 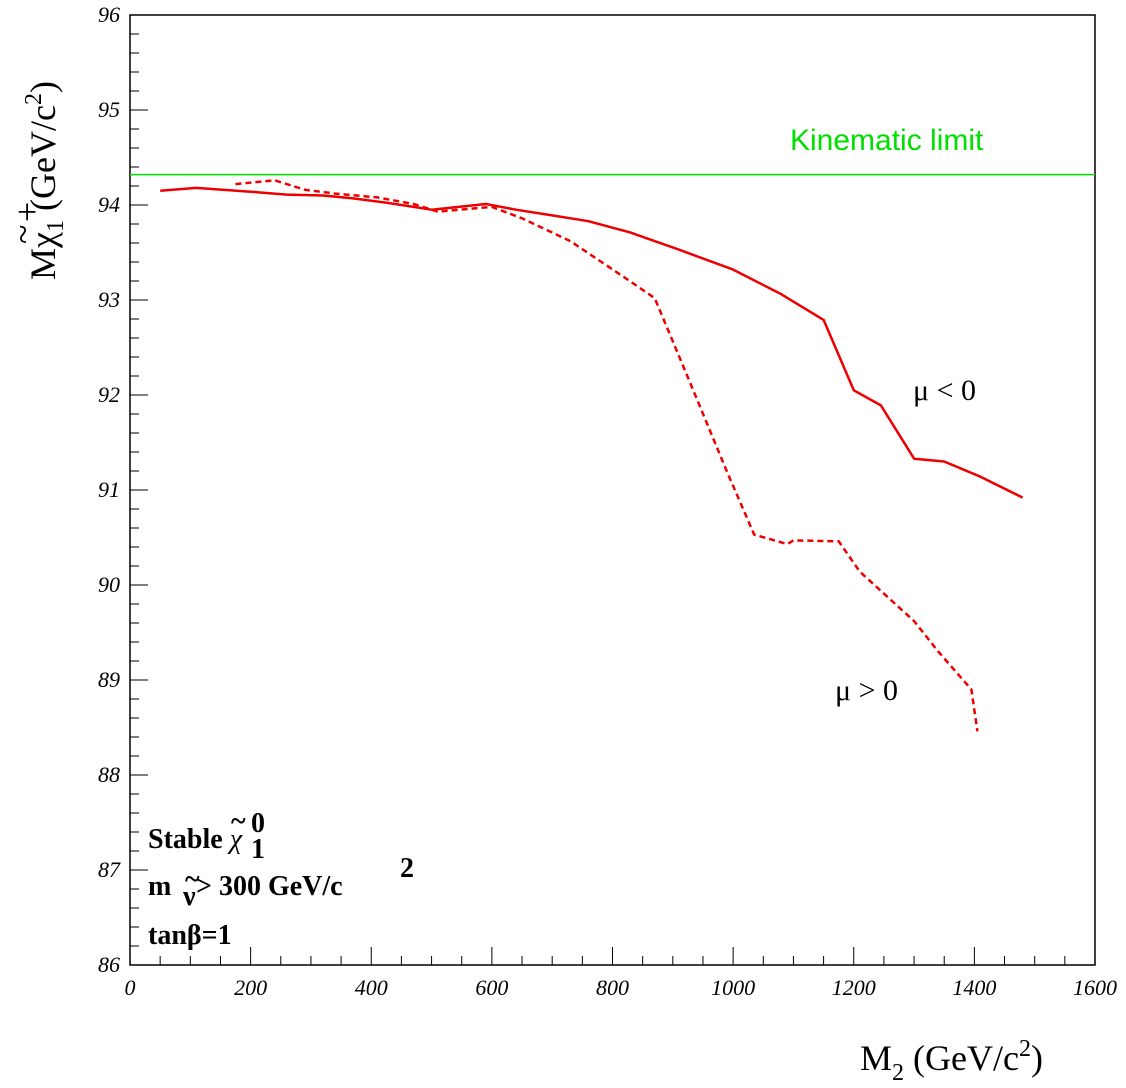 I want to click on info-line-1-text: Stable, so click(x=189, y=839).